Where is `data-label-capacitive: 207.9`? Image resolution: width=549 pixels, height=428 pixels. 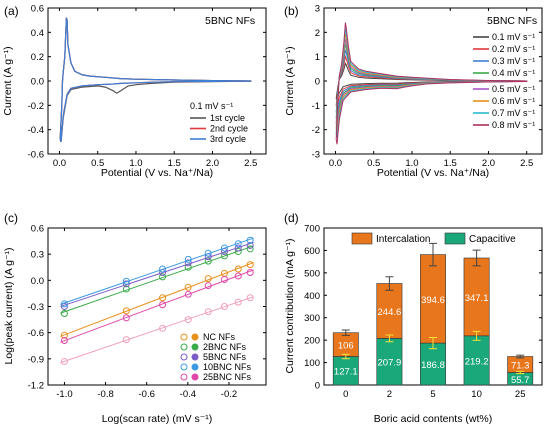
data-label-capacitive: 207.9 is located at coordinates (390, 363).